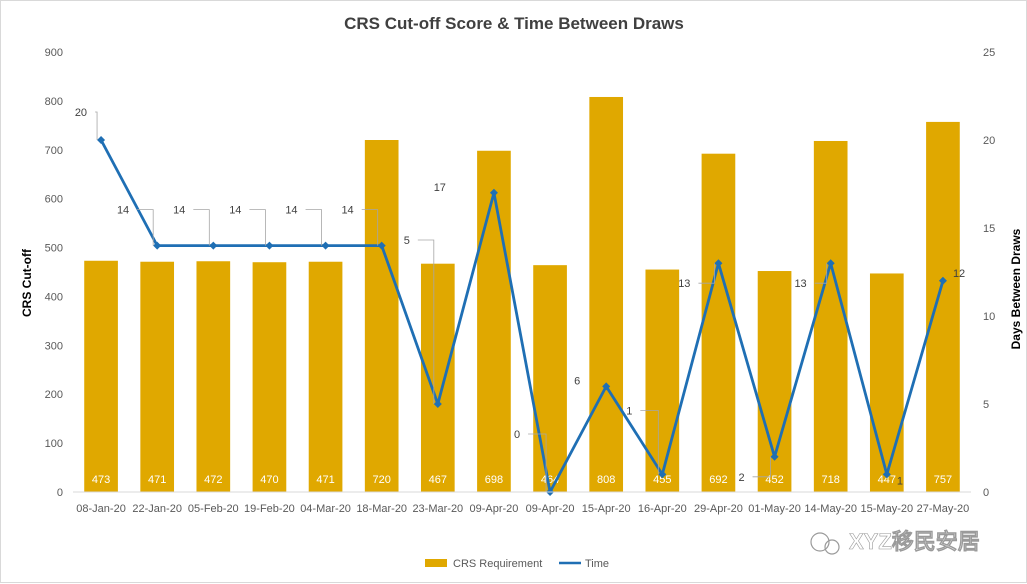 Image resolution: width=1027 pixels, height=584 pixels. I want to click on legend-label-bars: CRS Requirement, so click(497, 564).